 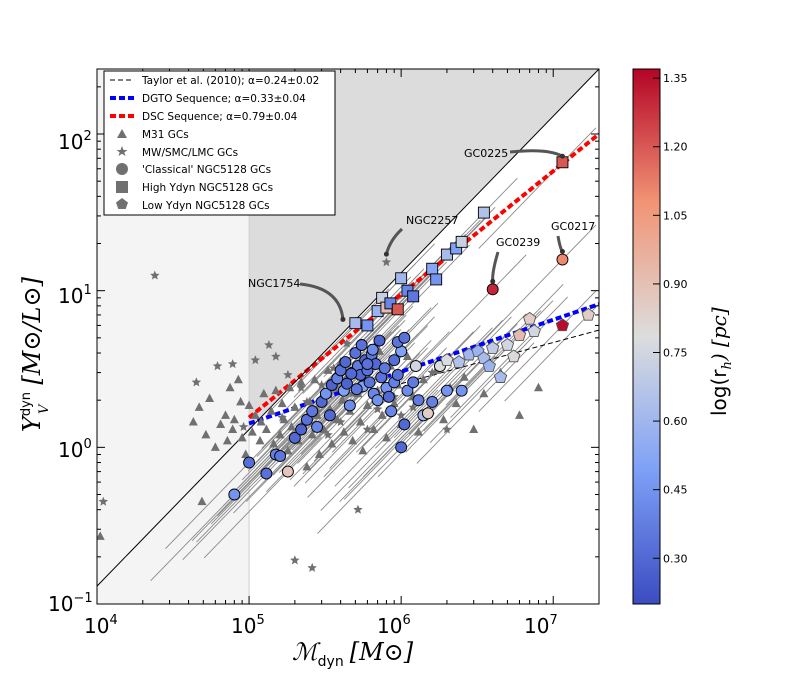 What do you see at coordinates (274, 283) in the screenshot?
I see `annotation-label: NGC1754` at bounding box center [274, 283].